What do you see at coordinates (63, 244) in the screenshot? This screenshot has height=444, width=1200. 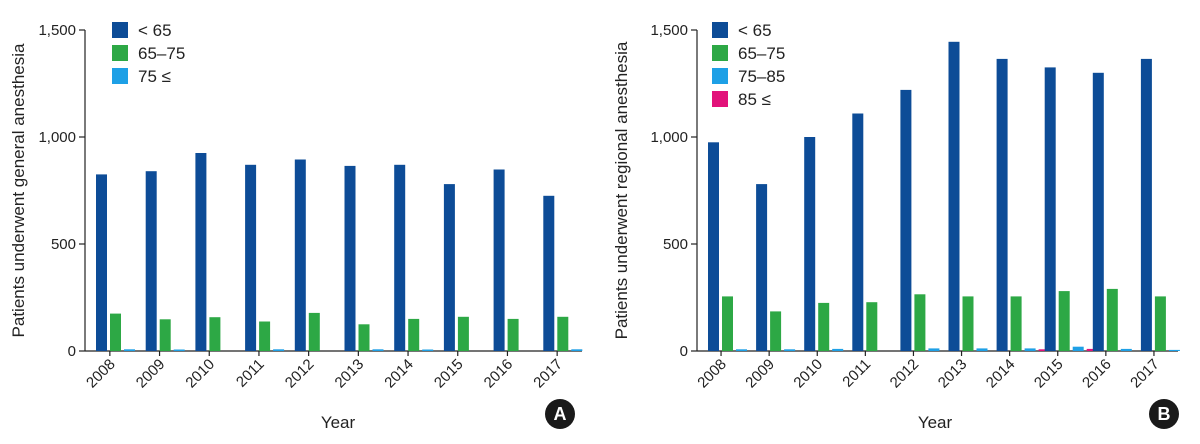 I see `y-tick-label: 500` at bounding box center [63, 244].